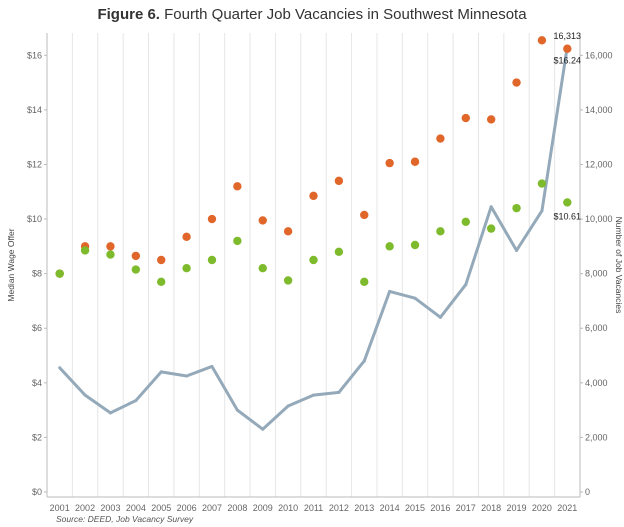 The image size is (624, 527). I want to click on y-right-axis-label: Number of Job Vacancies, so click(619, 265).